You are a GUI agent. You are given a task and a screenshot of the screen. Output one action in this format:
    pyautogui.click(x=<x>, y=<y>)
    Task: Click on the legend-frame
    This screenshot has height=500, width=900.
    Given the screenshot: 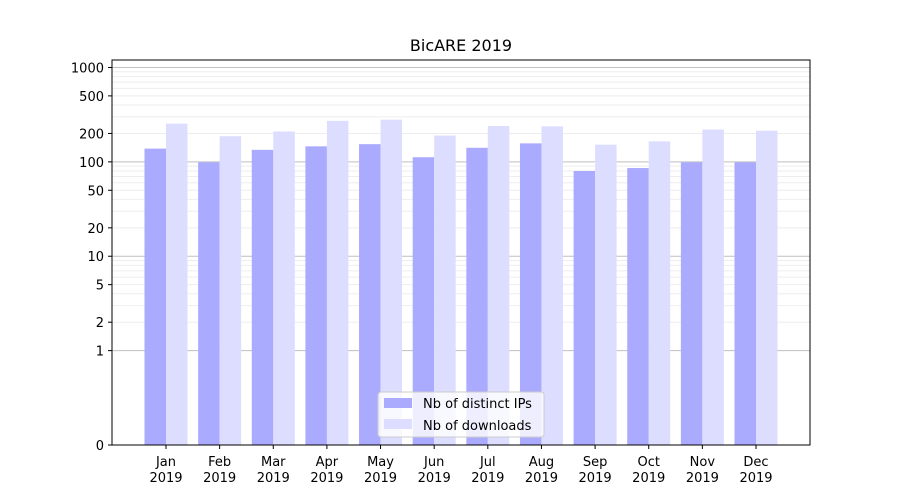 What is the action you would take?
    pyautogui.click(x=461, y=414)
    